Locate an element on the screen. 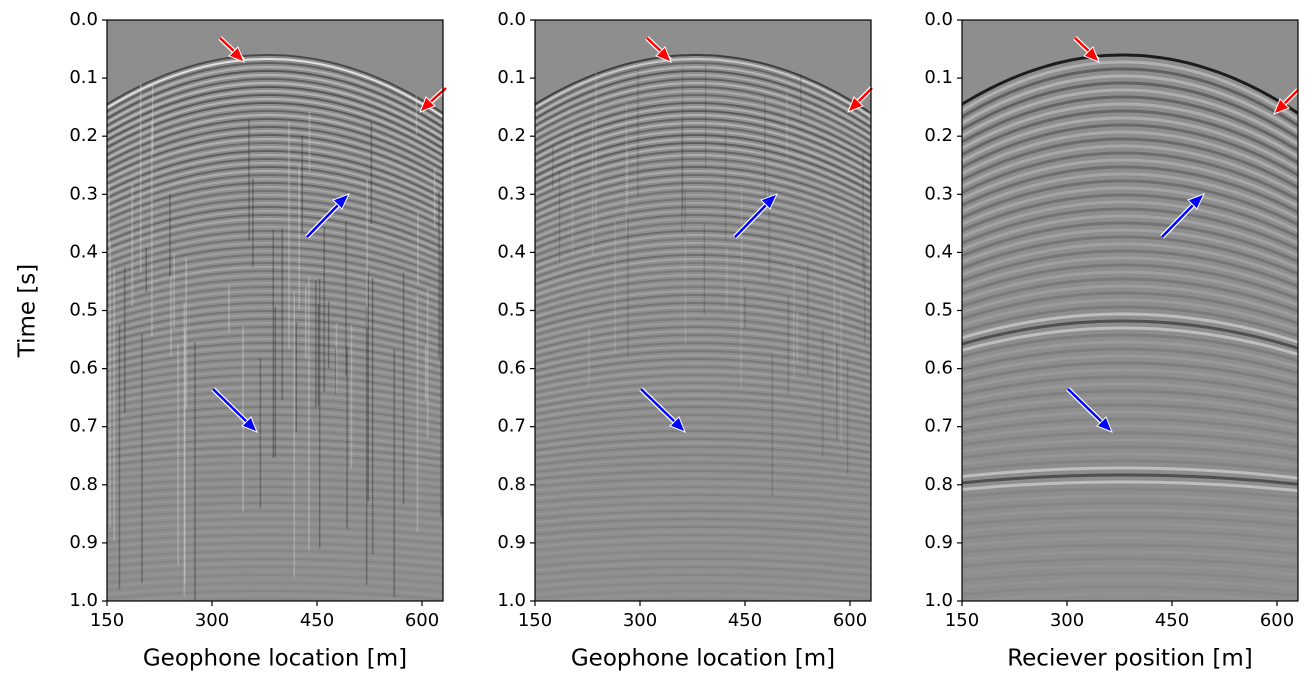  x-axis-label: Geophone location [m] is located at coordinates (275, 659).